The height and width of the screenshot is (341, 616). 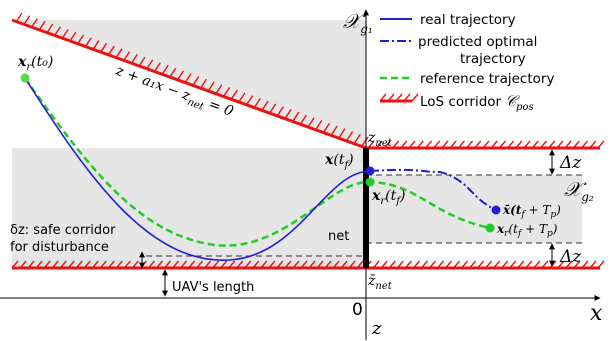 What do you see at coordinates (358, 22) in the screenshot?
I see `region-upper-label: 𝒳g₁` at bounding box center [358, 22].